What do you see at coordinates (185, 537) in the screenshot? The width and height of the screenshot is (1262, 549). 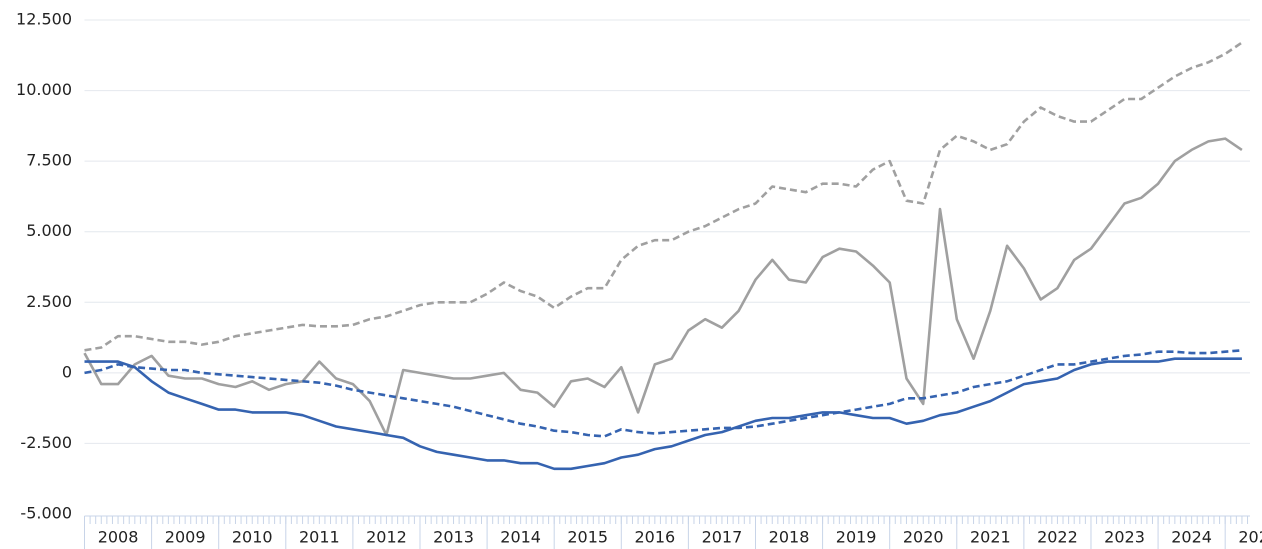 I see `x-tick-label: 2009` at bounding box center [185, 537].